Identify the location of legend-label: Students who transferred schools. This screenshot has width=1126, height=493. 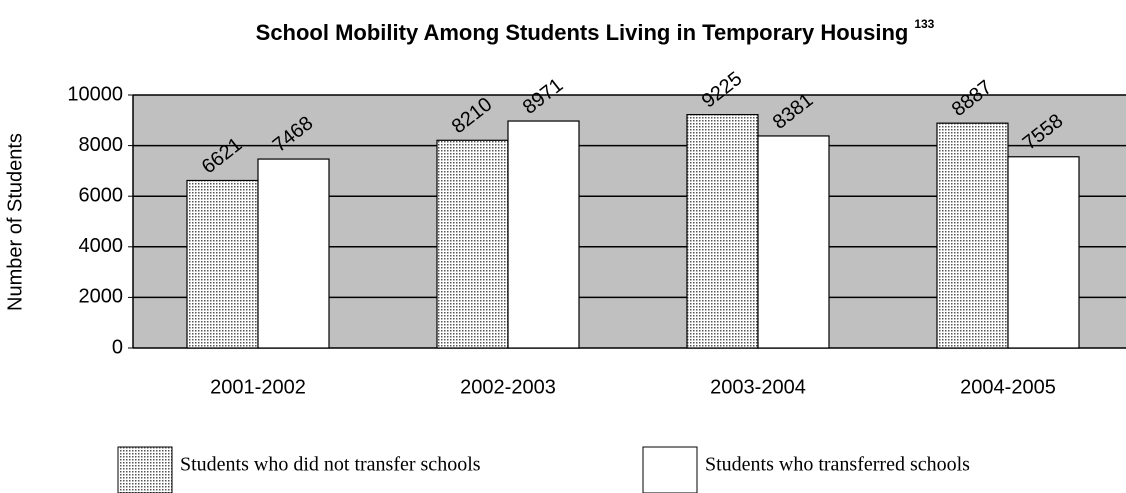
(837, 465).